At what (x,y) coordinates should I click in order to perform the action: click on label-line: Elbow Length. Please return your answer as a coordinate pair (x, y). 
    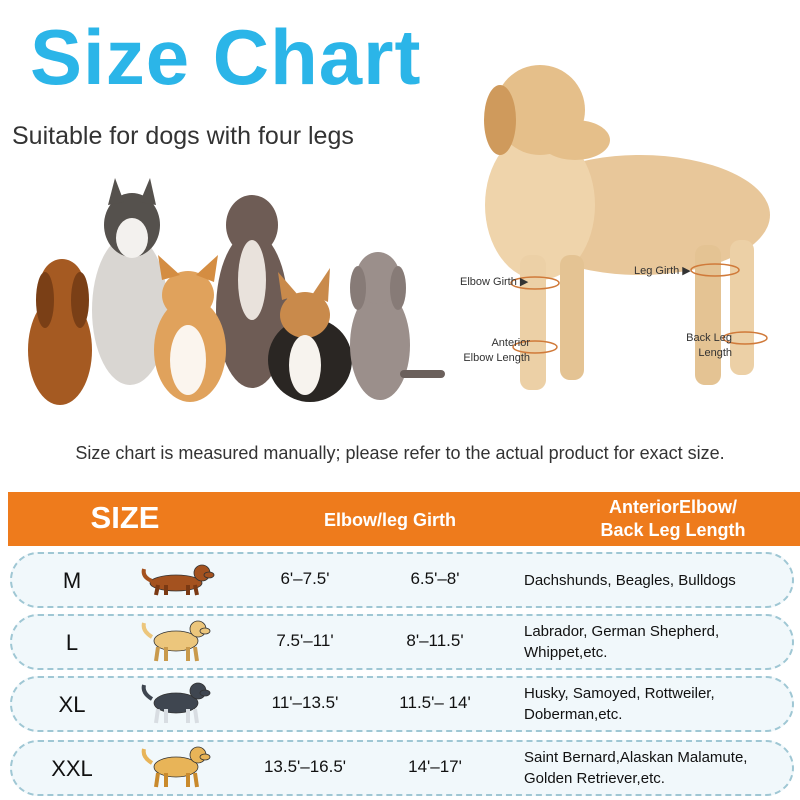
    Looking at the image, I should click on (496, 358).